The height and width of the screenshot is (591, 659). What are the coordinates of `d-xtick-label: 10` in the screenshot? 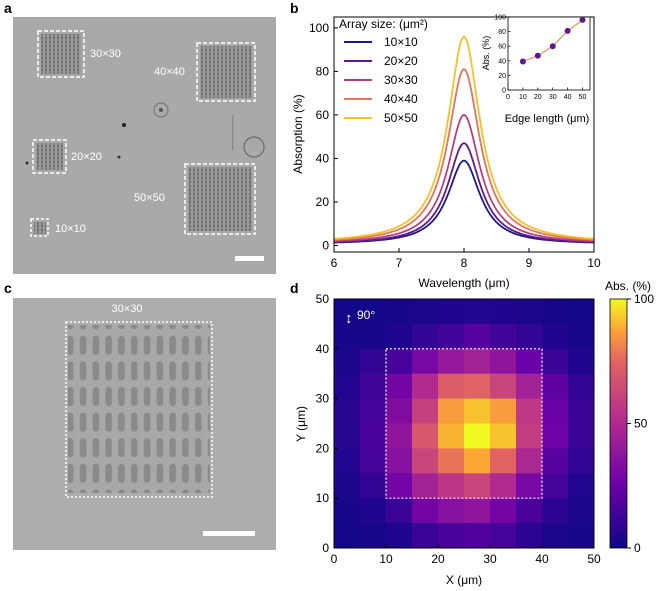 It's located at (386, 559).